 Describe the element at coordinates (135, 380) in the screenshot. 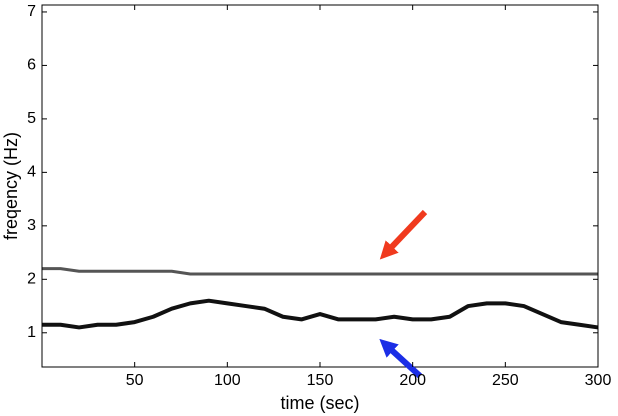

I see `x-tick-label: 50` at that location.